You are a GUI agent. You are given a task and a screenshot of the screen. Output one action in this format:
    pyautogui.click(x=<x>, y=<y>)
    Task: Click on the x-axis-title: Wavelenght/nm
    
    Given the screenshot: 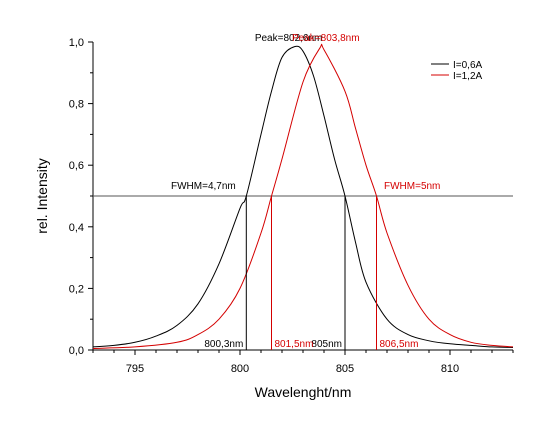 What is the action you would take?
    pyautogui.click(x=303, y=392)
    